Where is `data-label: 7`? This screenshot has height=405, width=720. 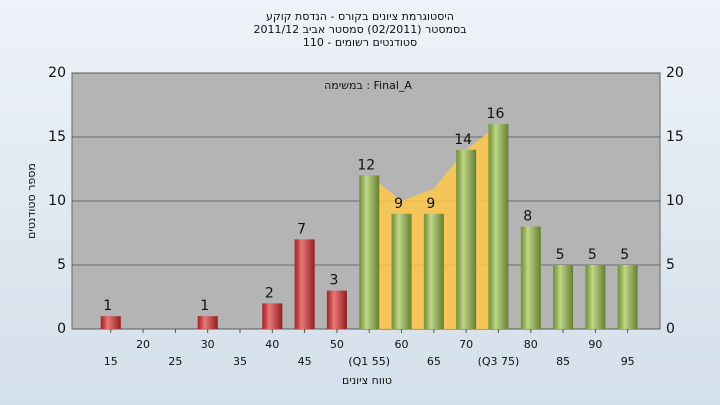 data-label: 7 is located at coordinates (301, 229).